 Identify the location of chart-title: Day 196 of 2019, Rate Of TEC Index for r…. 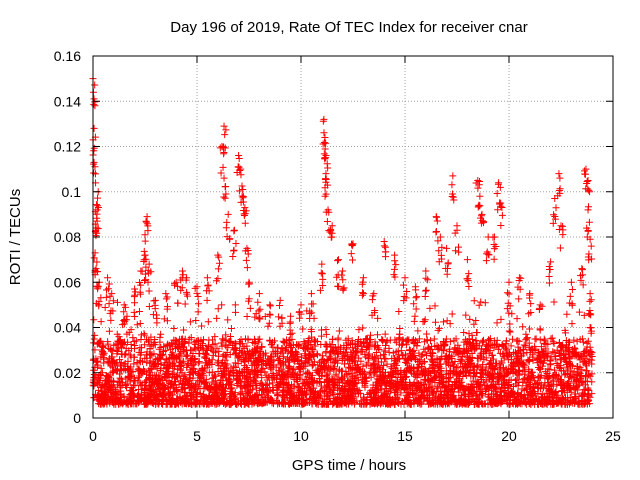
(348, 27).